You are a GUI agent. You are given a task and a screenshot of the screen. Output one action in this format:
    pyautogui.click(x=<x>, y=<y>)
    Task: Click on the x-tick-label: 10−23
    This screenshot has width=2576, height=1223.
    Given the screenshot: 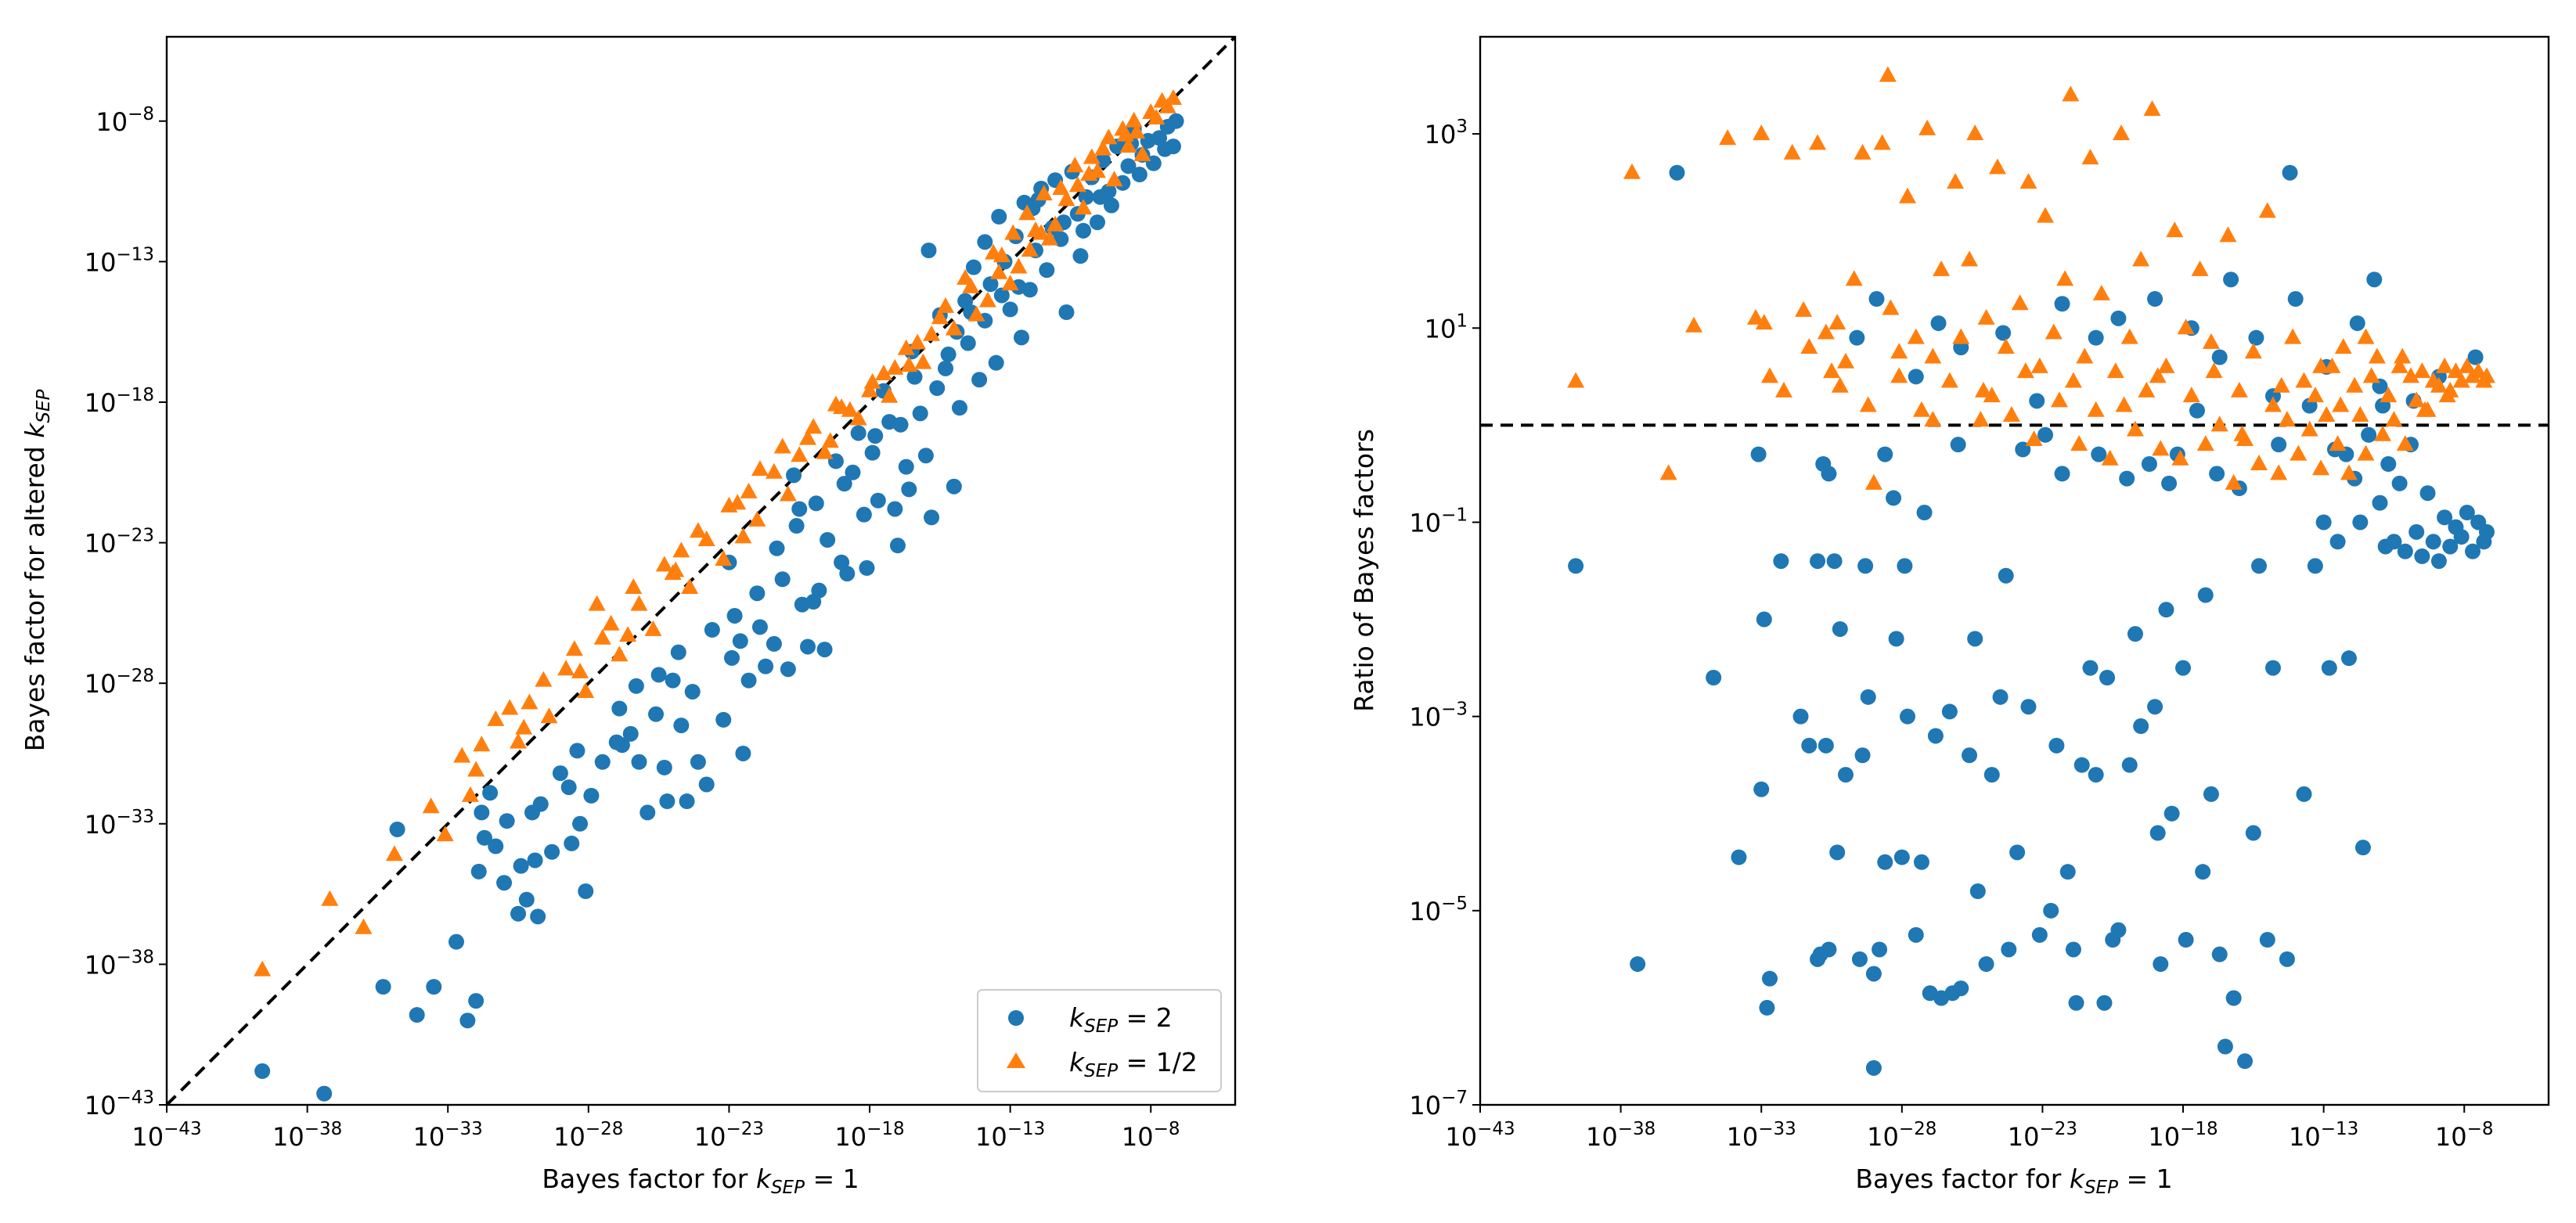 What is the action you would take?
    pyautogui.click(x=2042, y=1135)
    